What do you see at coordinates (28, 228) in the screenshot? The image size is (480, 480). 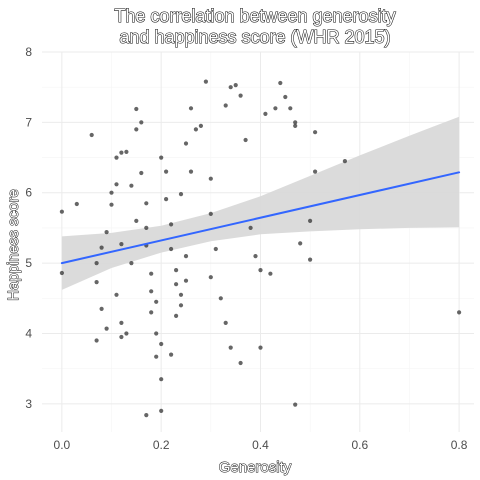 I see `y-axis-ticks: 3 4 5 6 7 8` at bounding box center [28, 228].